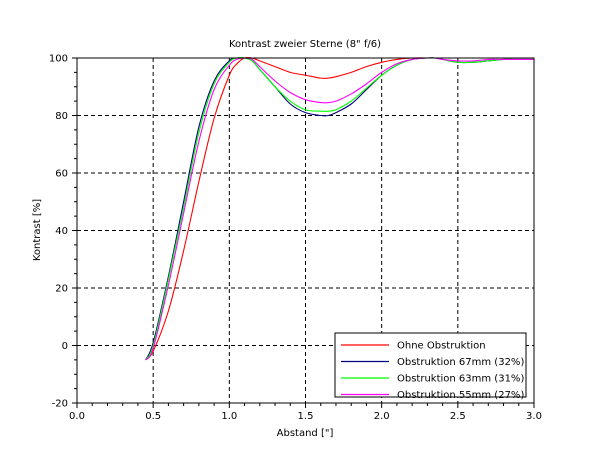  Describe the element at coordinates (153, 416) in the screenshot. I see `x-tick-label: 0.5` at that location.